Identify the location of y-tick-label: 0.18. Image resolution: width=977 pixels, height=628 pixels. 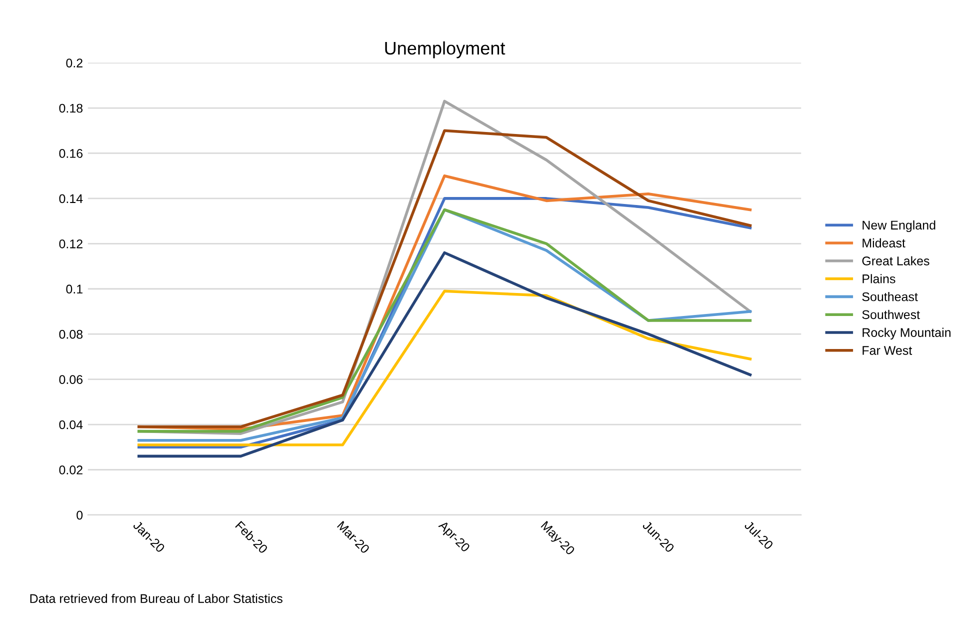
(71, 108).